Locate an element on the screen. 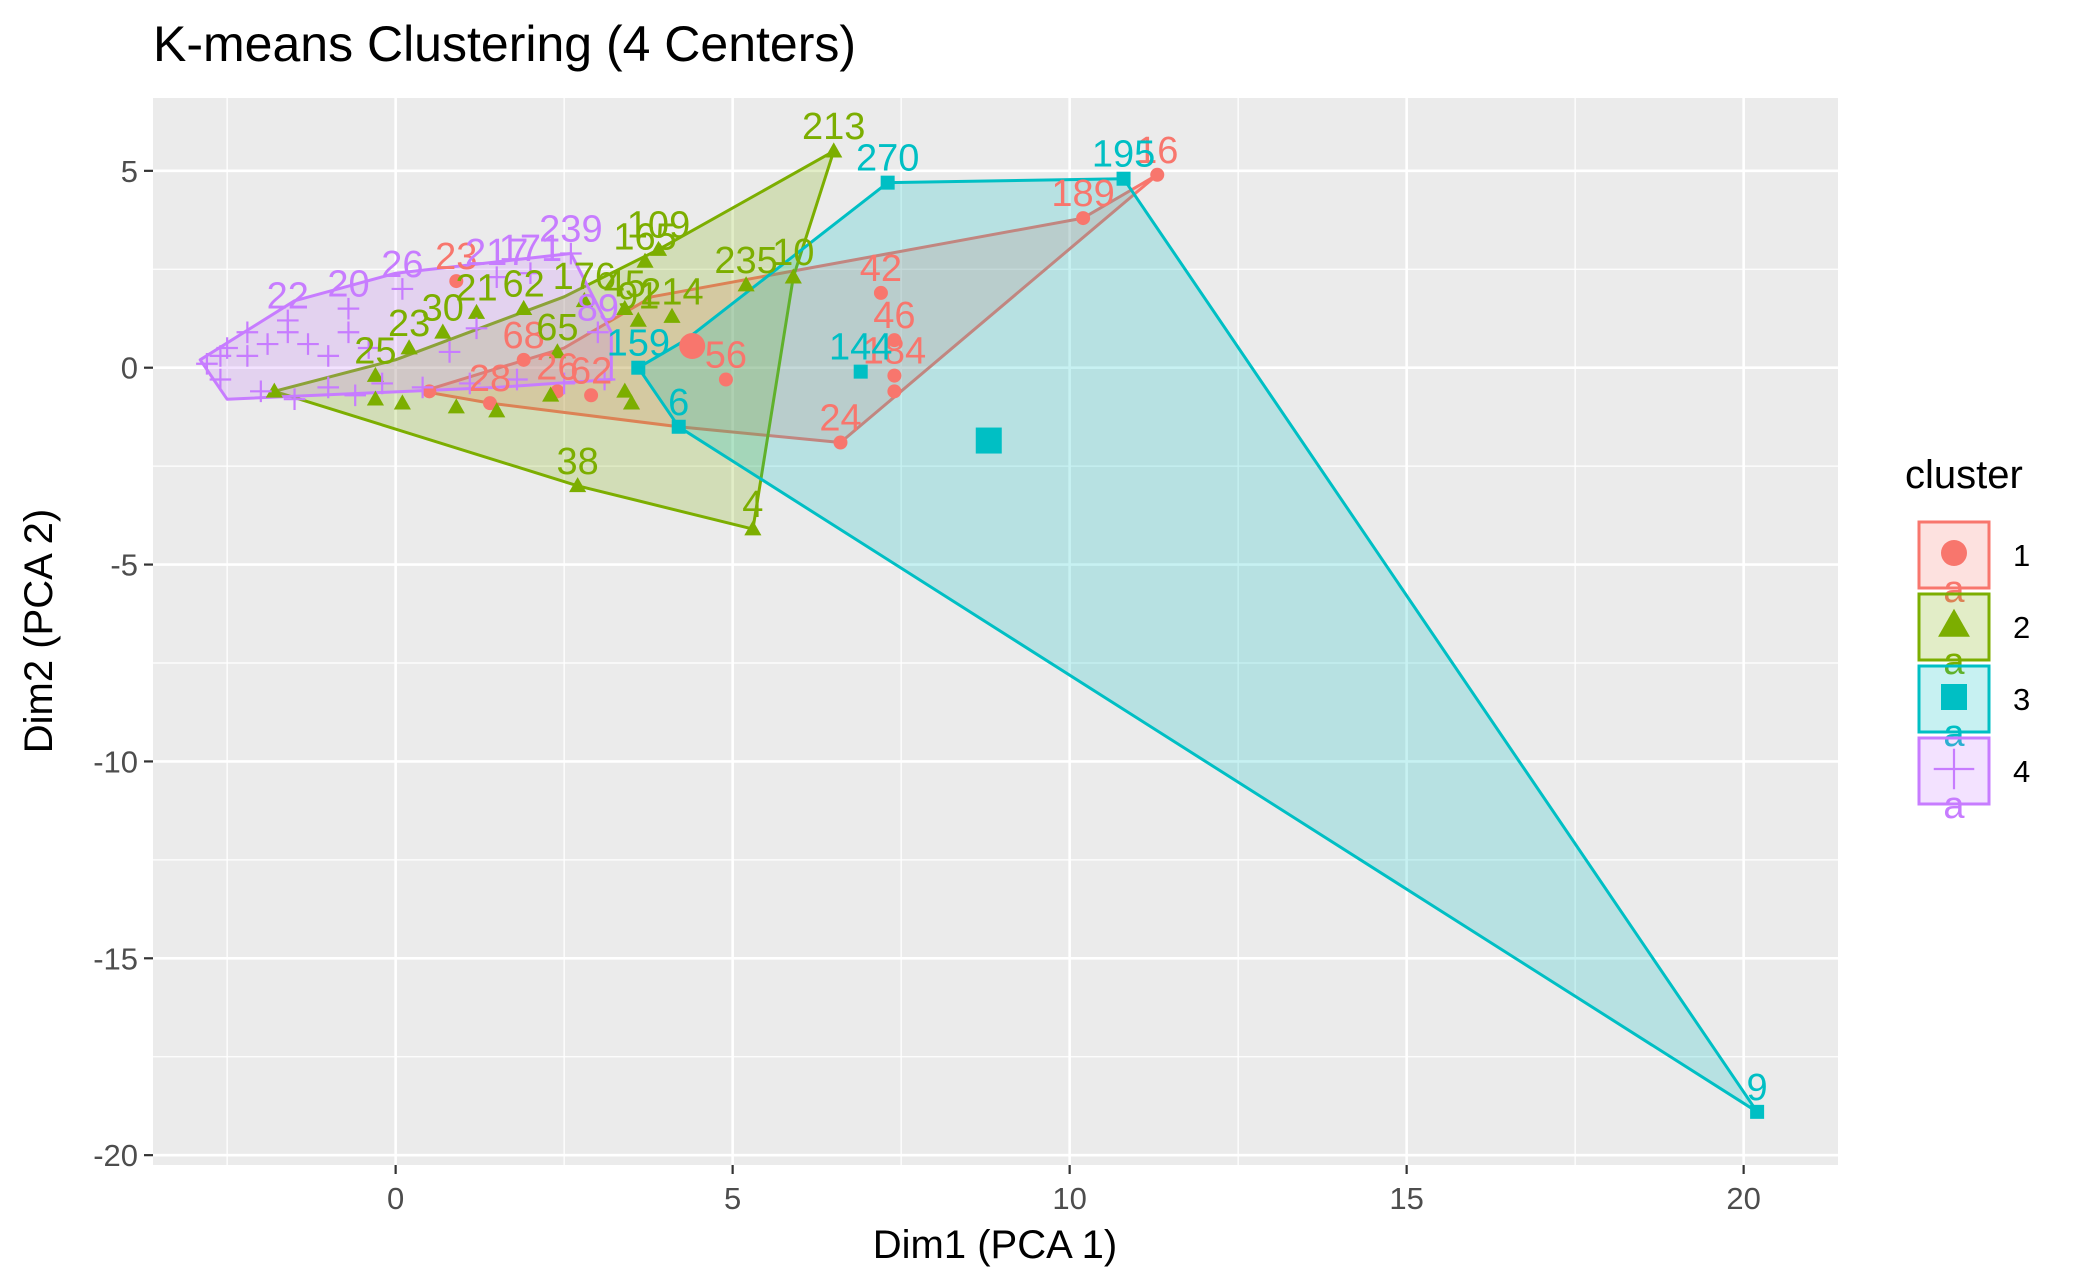  point-label: 68 is located at coordinates (524, 336).